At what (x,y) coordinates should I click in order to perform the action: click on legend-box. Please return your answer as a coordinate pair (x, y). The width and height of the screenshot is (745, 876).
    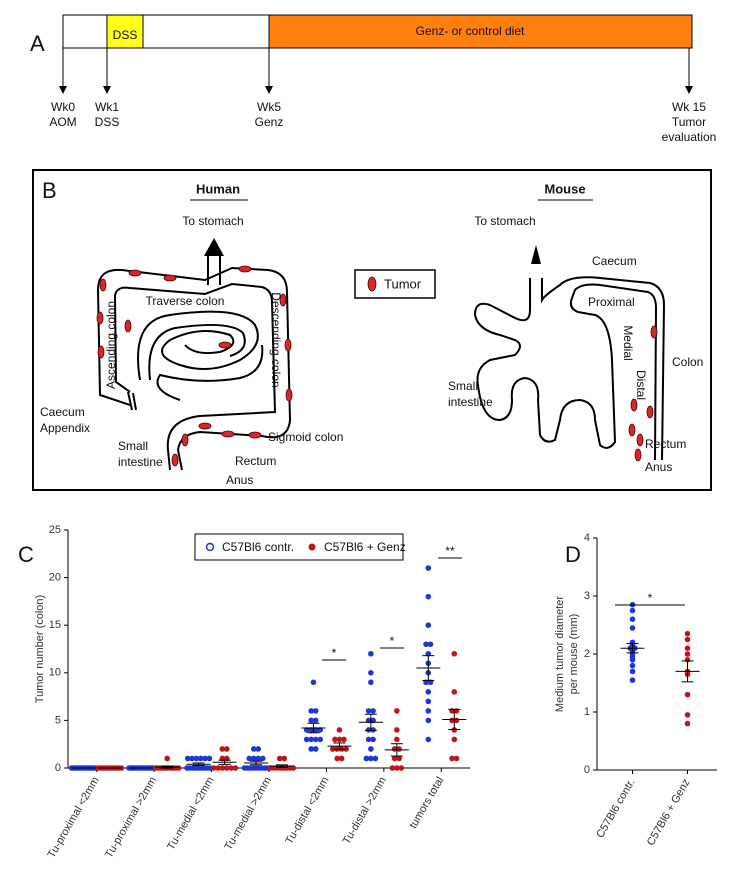
    Looking at the image, I should click on (299, 547).